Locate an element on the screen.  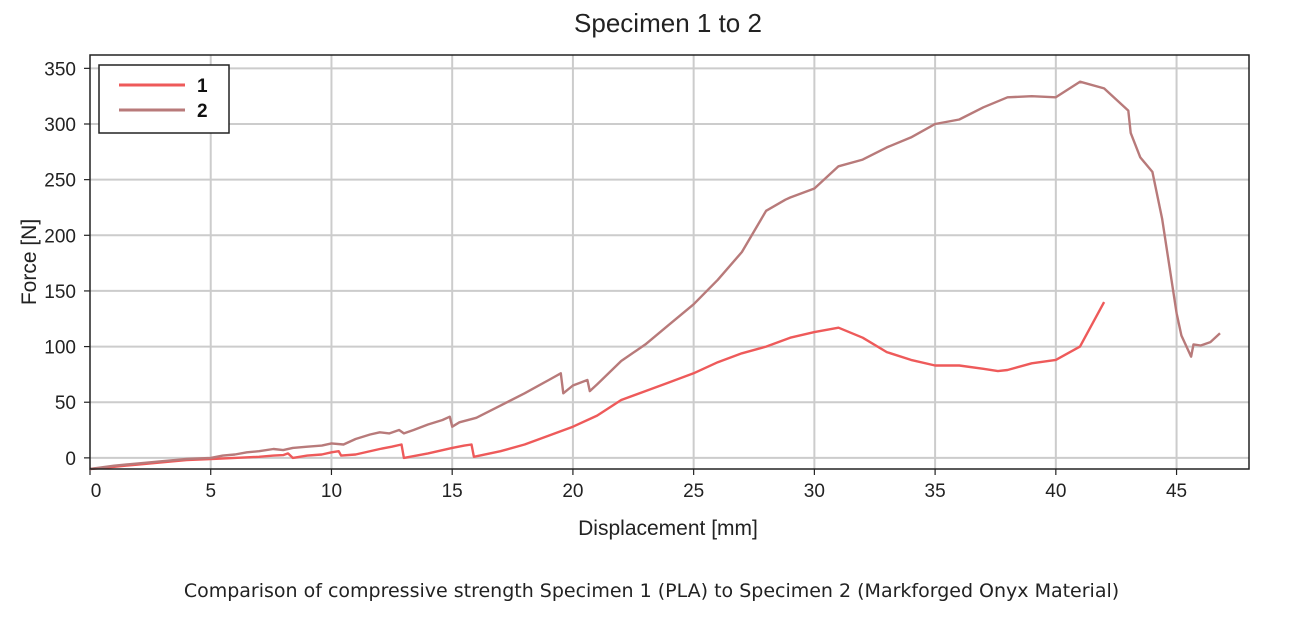
x-tick-label: 35 is located at coordinates (935, 491).